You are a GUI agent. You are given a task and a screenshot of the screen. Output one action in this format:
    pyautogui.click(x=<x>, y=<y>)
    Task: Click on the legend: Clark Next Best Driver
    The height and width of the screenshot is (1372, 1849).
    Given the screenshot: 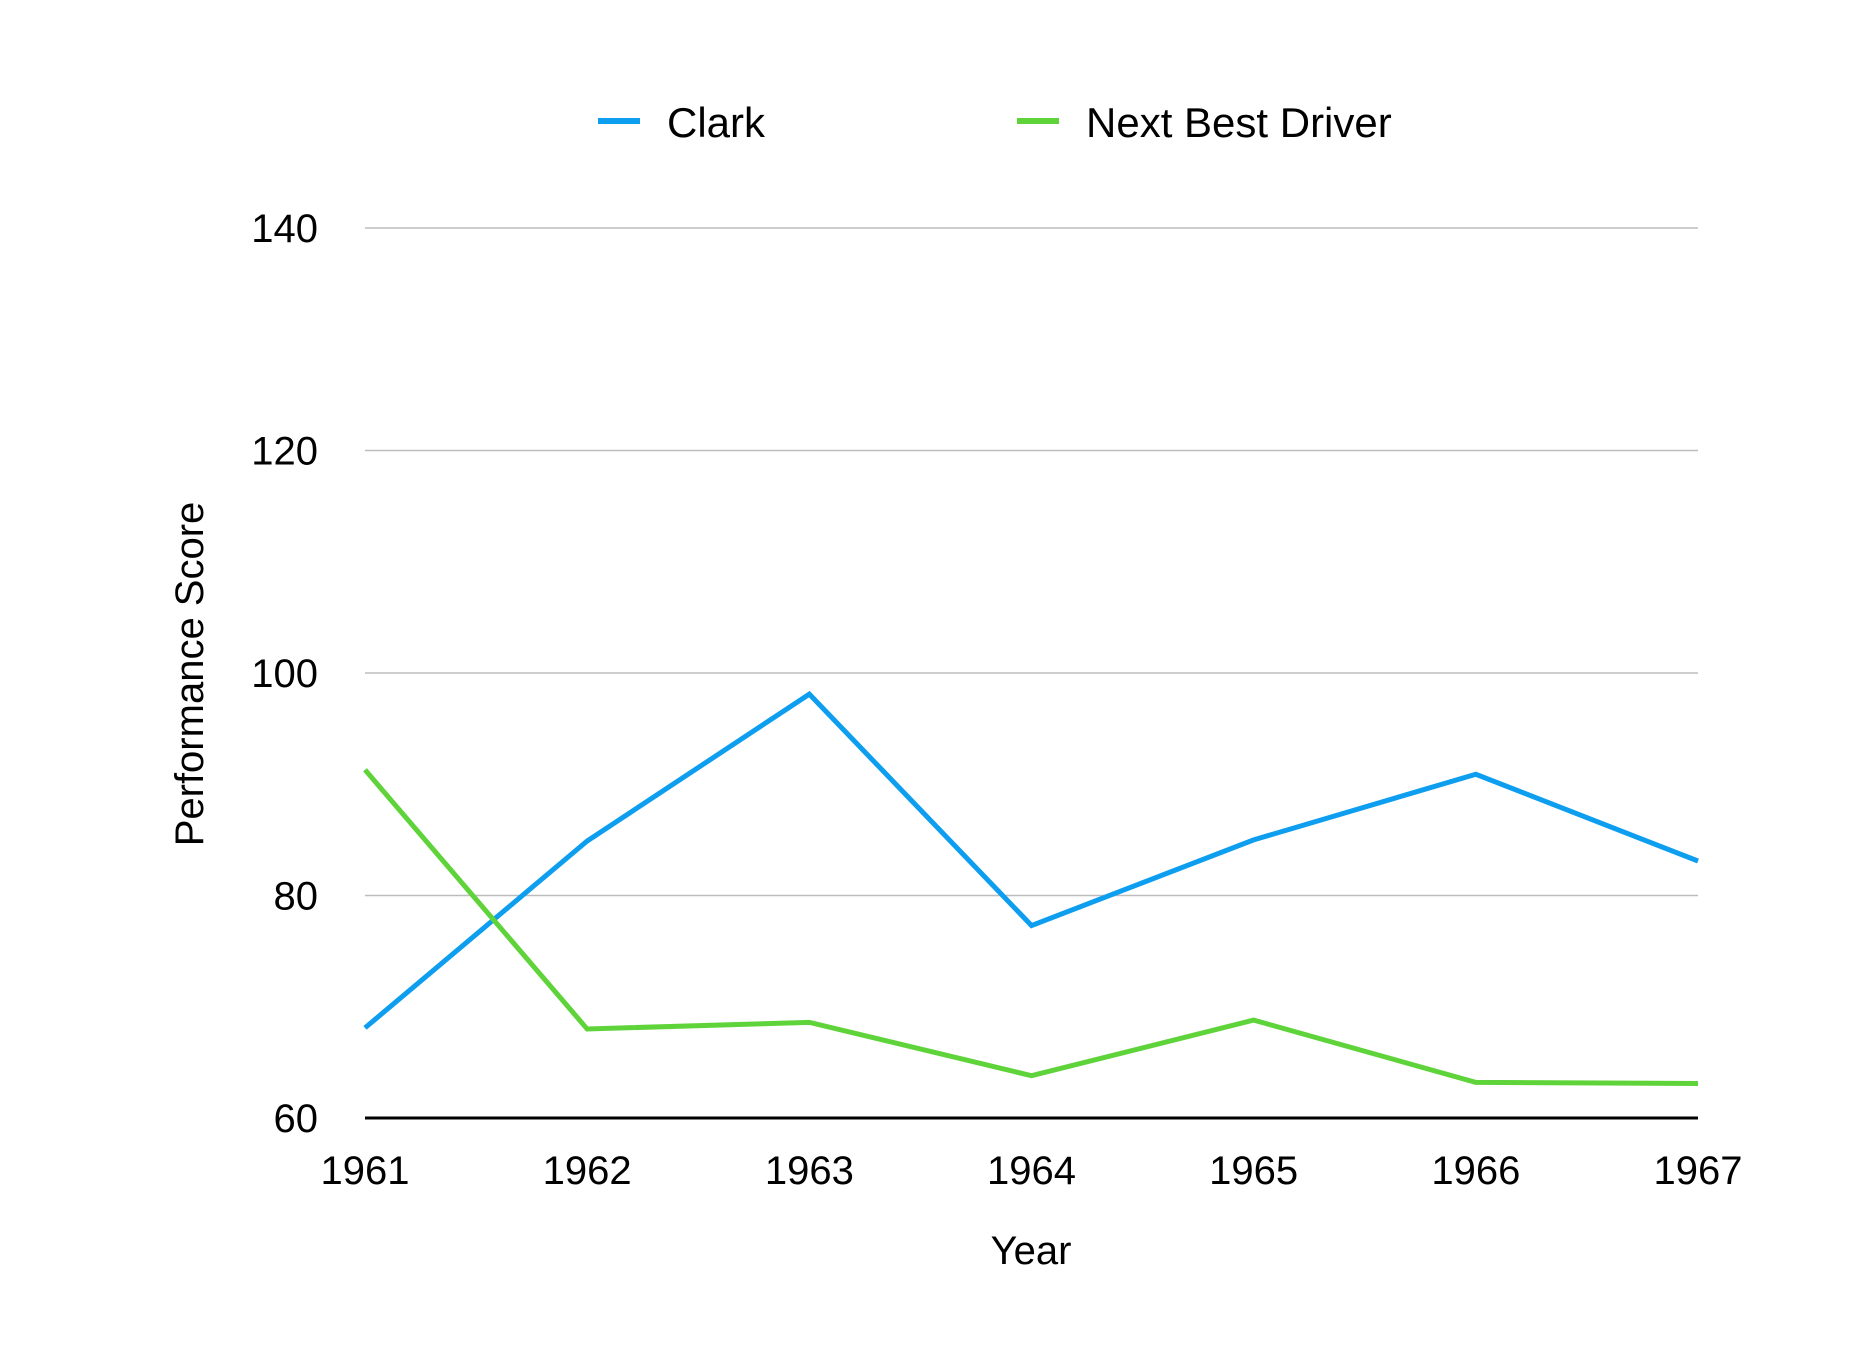 What is the action you would take?
    pyautogui.click(x=995, y=122)
    